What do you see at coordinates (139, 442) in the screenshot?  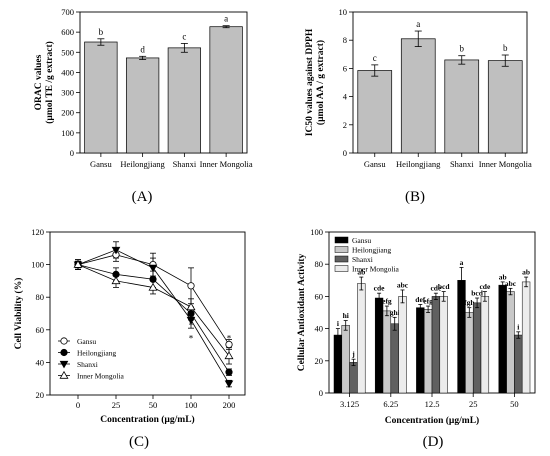 I see `c-panel-label: (C)` at bounding box center [139, 442].